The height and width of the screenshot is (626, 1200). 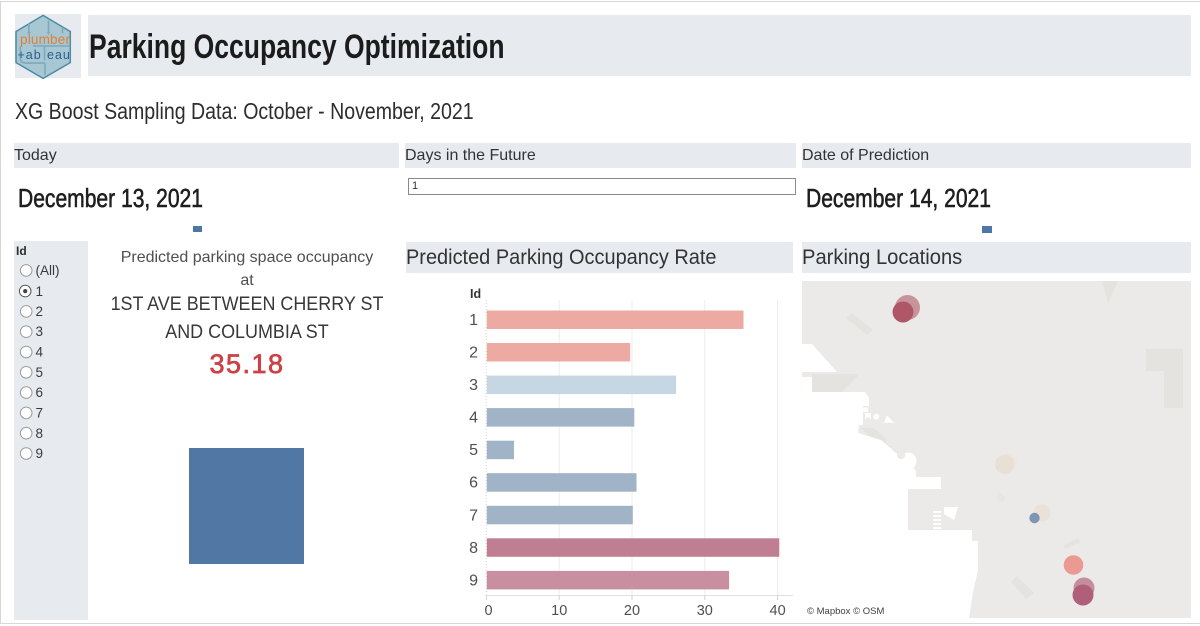 What do you see at coordinates (475, 294) in the screenshot?
I see `svg-text: Id` at bounding box center [475, 294].